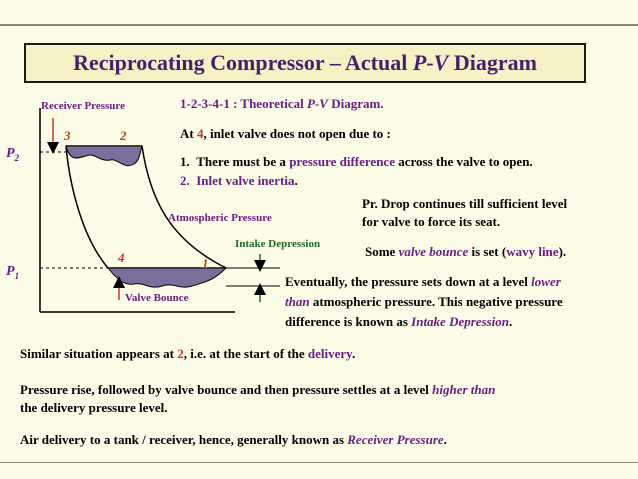  Describe the element at coordinates (104, 156) in the screenshot. I see `delivery-valve-bounce-region` at that location.